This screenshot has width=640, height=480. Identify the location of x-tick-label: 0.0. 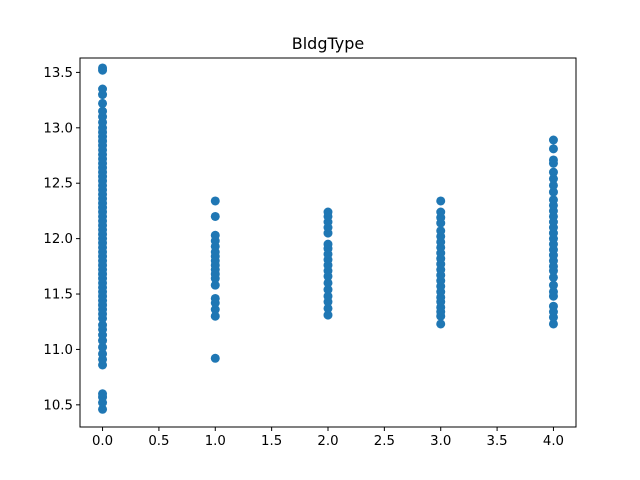
(102, 441).